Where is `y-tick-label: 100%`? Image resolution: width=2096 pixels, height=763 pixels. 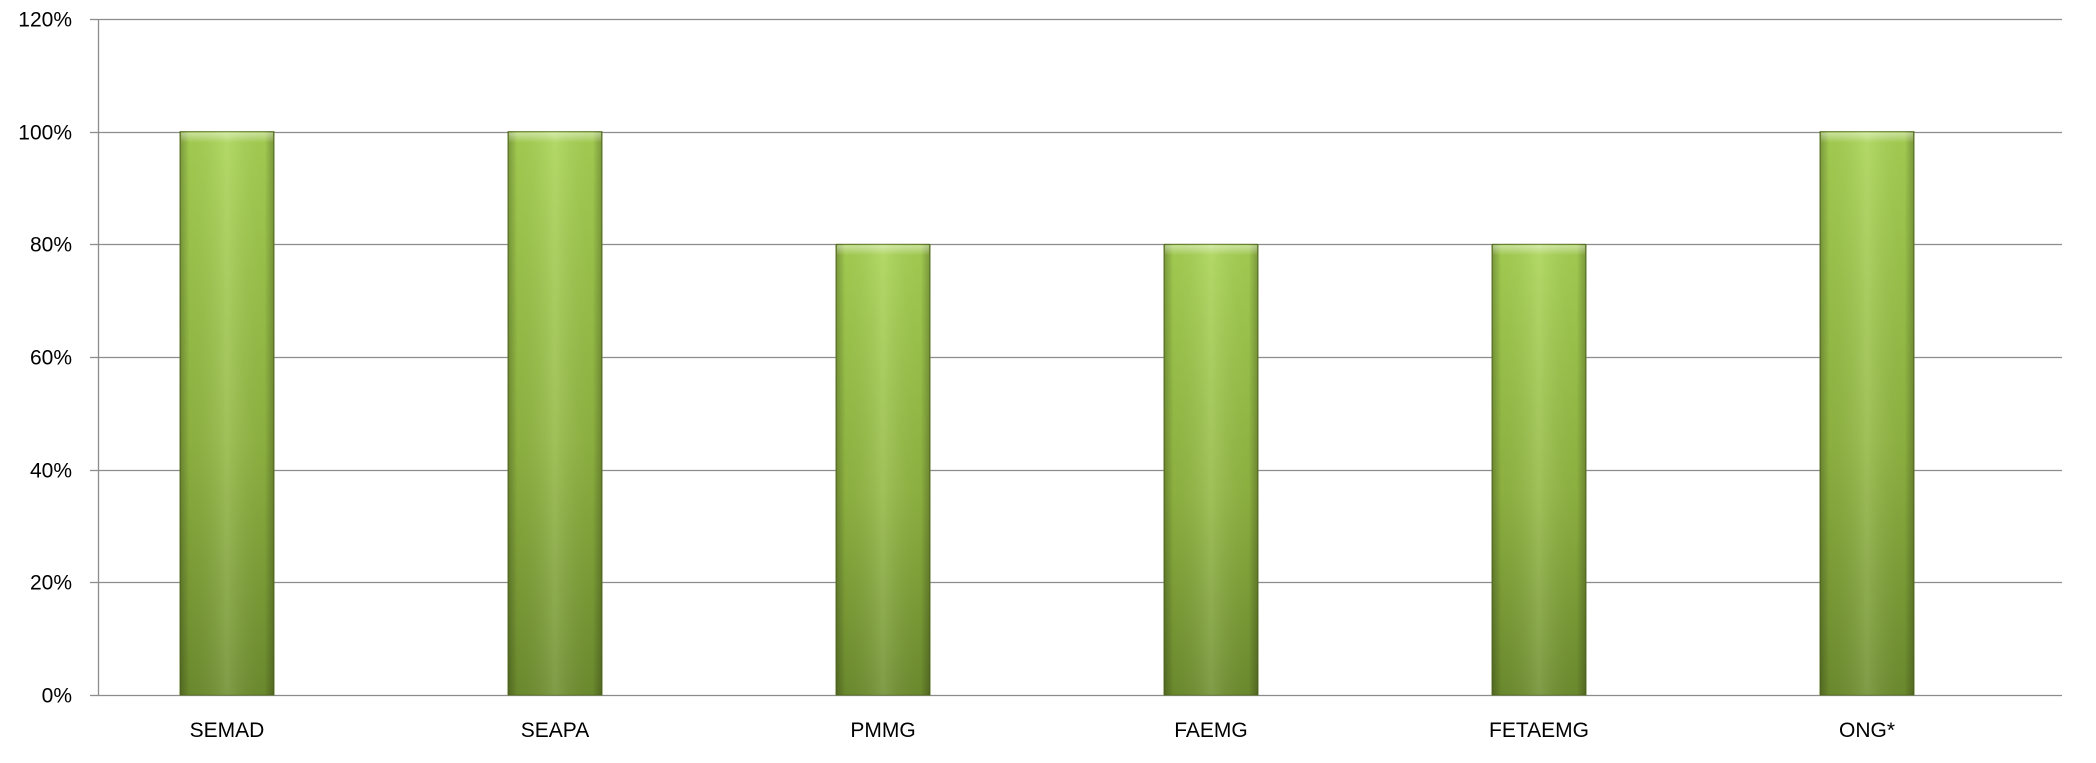
y-tick-label: 100% is located at coordinates (45, 133).